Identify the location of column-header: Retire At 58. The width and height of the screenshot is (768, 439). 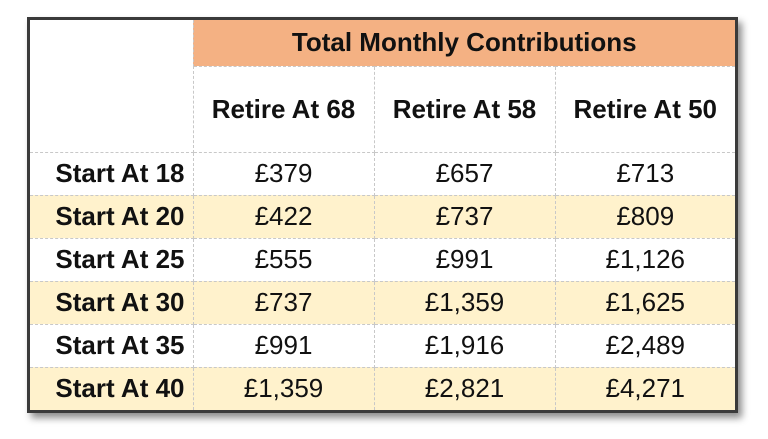
(464, 109).